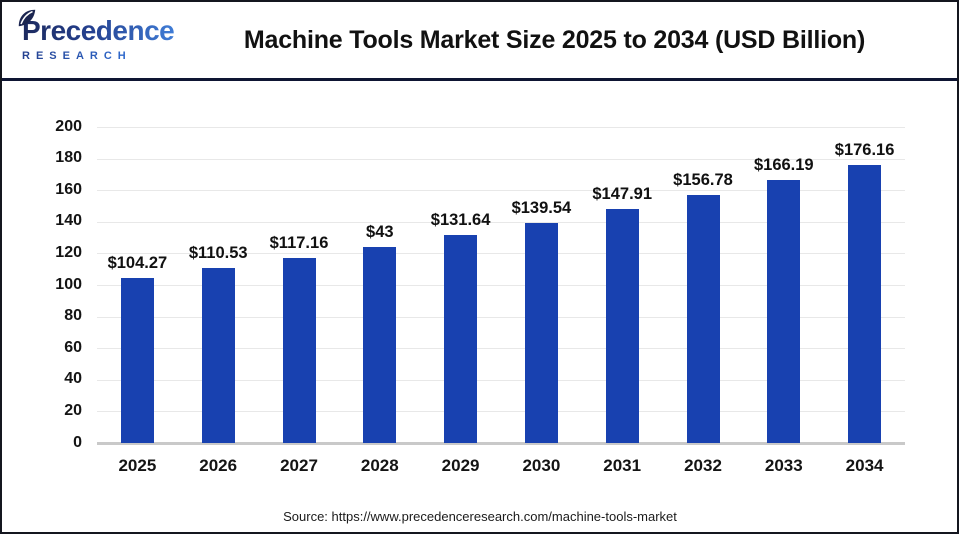 This screenshot has width=960, height=540. Describe the element at coordinates (77, 442) in the screenshot. I see `y-axis-tick-label: 0` at that location.